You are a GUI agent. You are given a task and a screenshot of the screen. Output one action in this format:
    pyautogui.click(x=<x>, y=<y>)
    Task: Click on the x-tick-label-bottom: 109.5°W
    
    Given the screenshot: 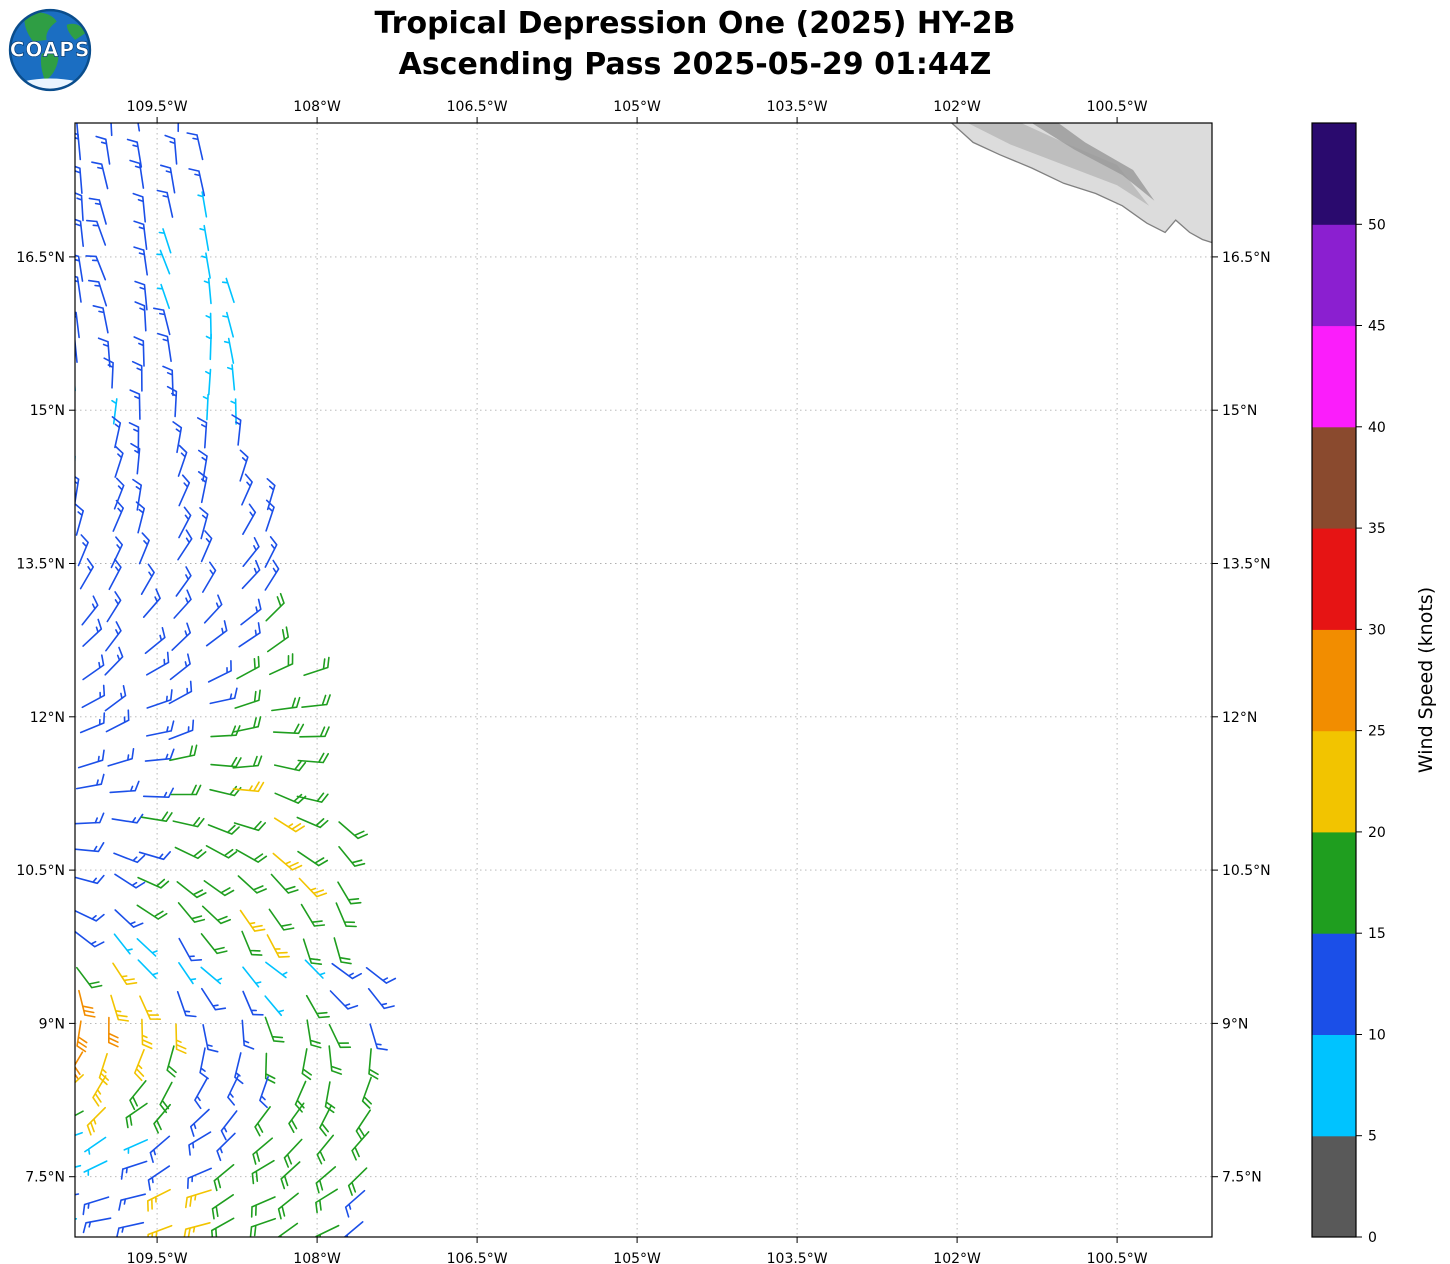 What is the action you would take?
    pyautogui.click(x=157, y=1257)
    